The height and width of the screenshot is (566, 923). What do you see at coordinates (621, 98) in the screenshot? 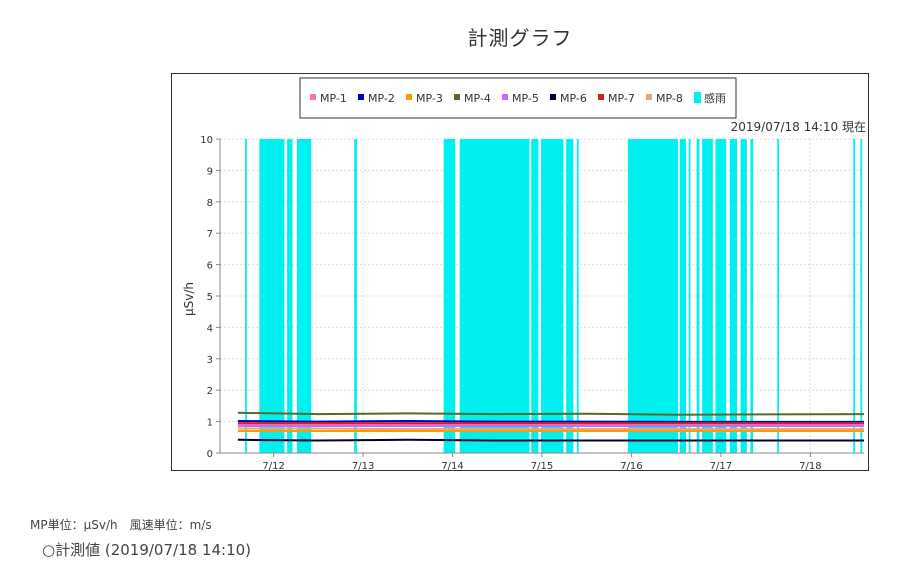
I see `legend-label-mp-7: MP-7` at bounding box center [621, 98].